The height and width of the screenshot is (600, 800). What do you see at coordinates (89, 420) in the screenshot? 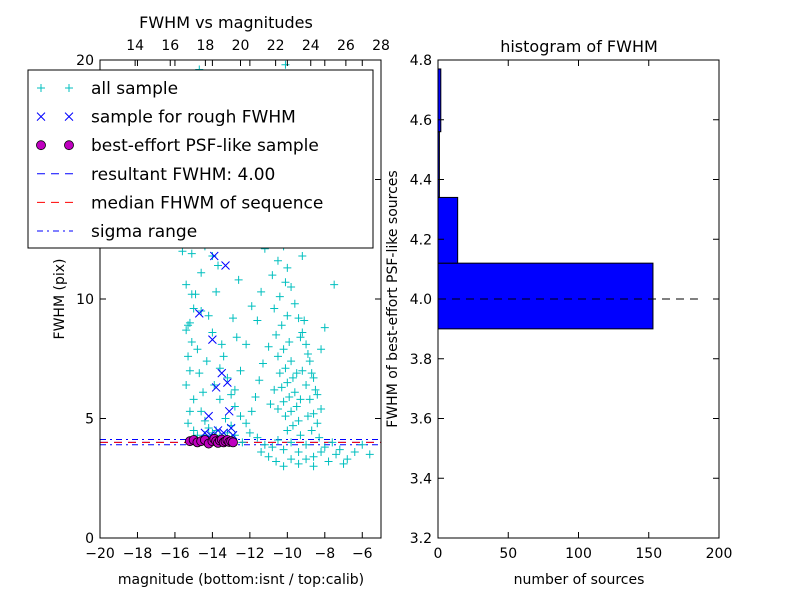
I see `y-tick-label: 5` at bounding box center [89, 420].